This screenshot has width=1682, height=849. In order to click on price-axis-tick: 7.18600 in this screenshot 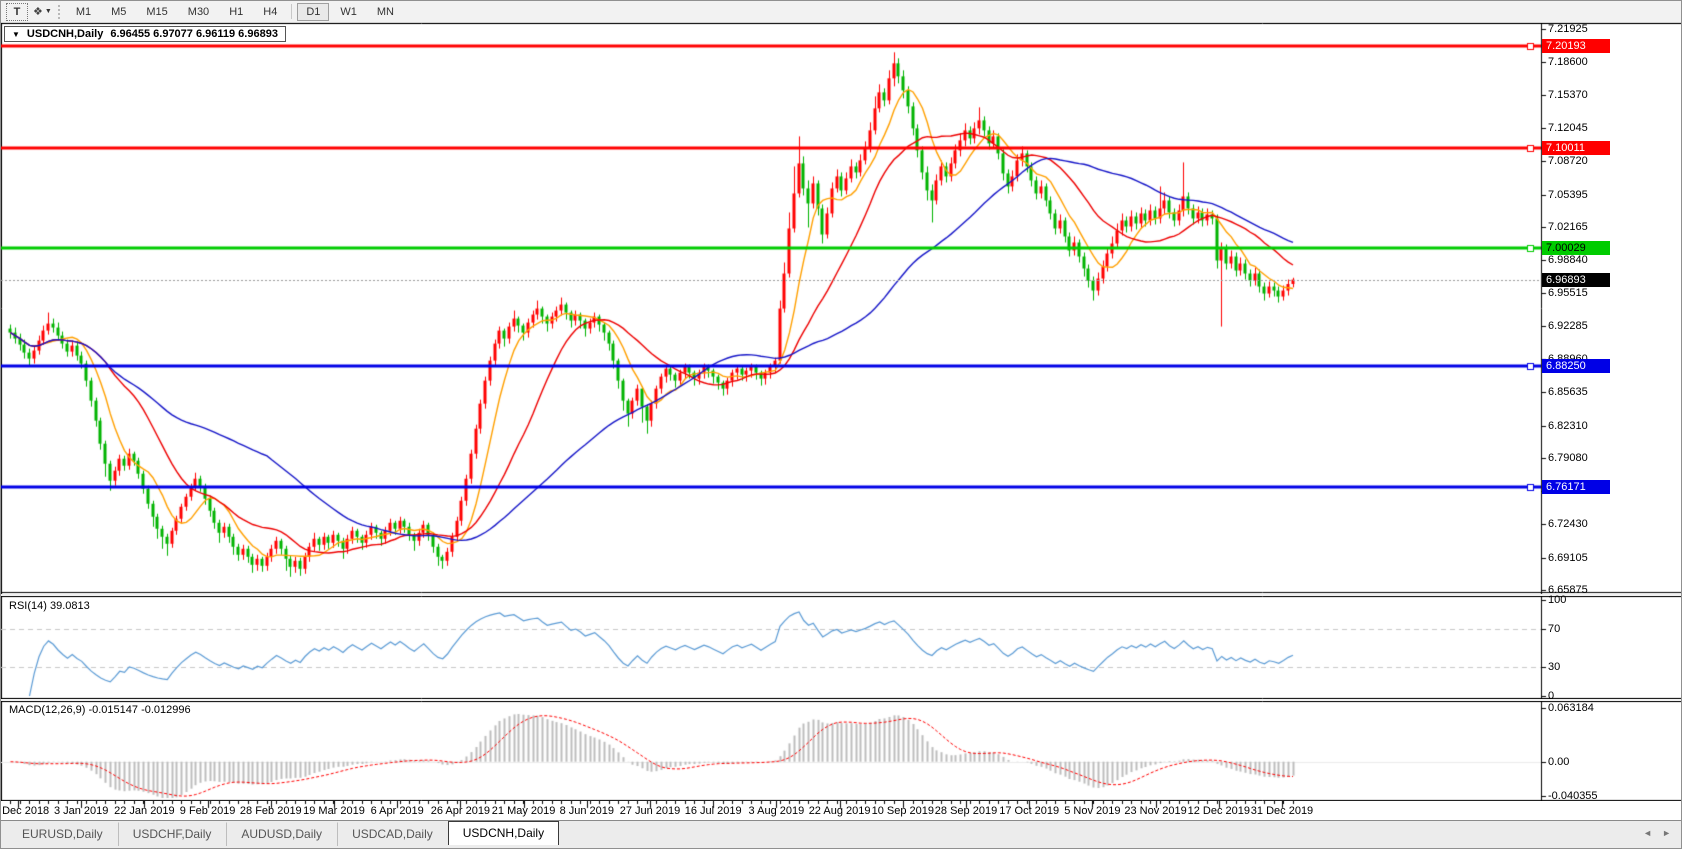, I will do `click(1568, 62)`.